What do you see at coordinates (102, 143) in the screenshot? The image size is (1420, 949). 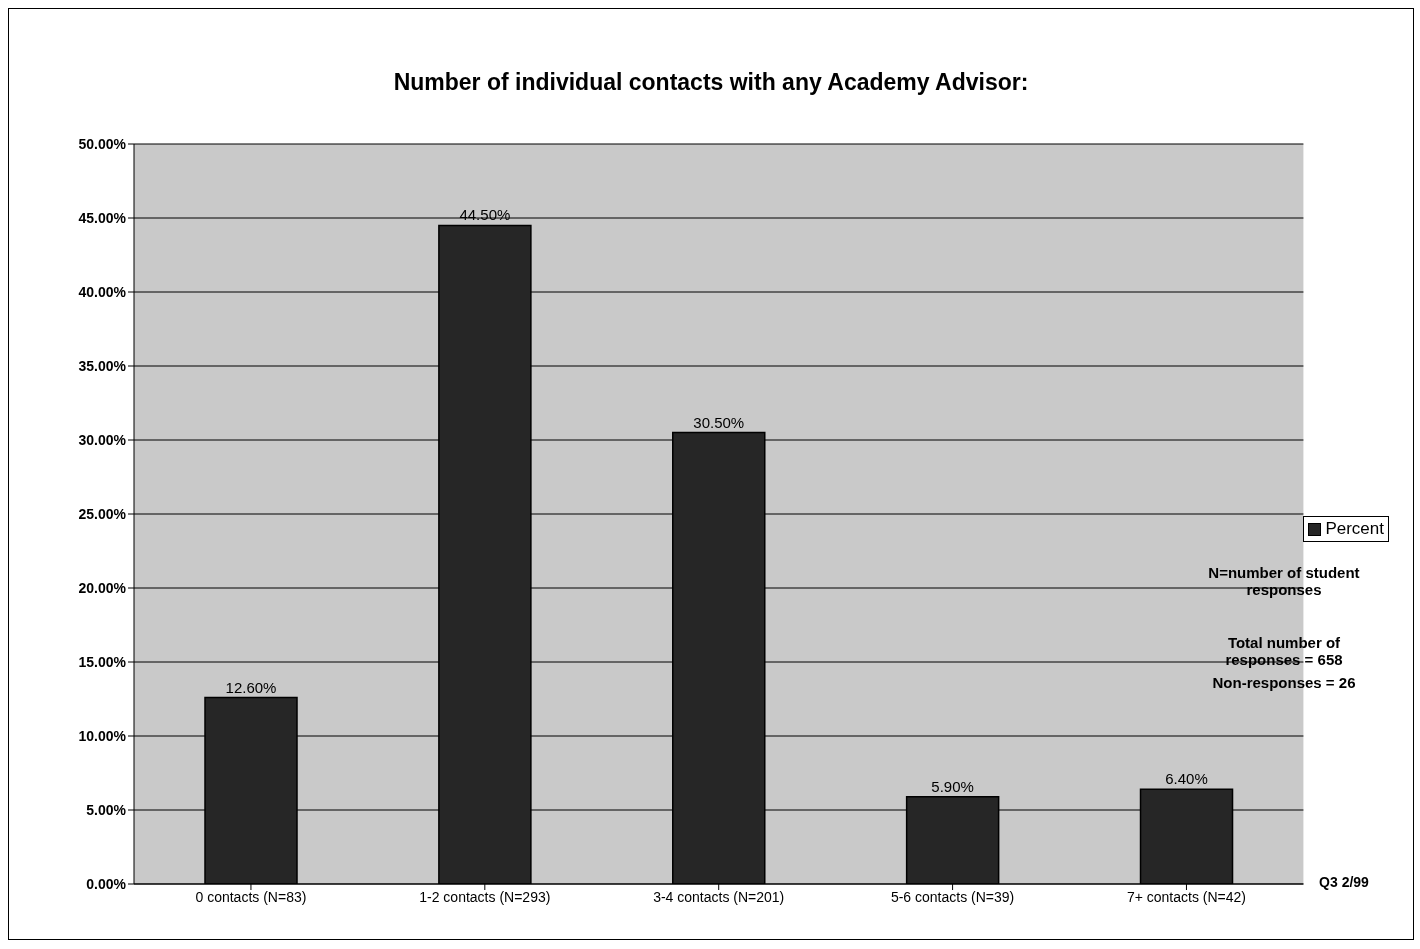 I see `y-tick-label: 50.00%` at bounding box center [102, 143].